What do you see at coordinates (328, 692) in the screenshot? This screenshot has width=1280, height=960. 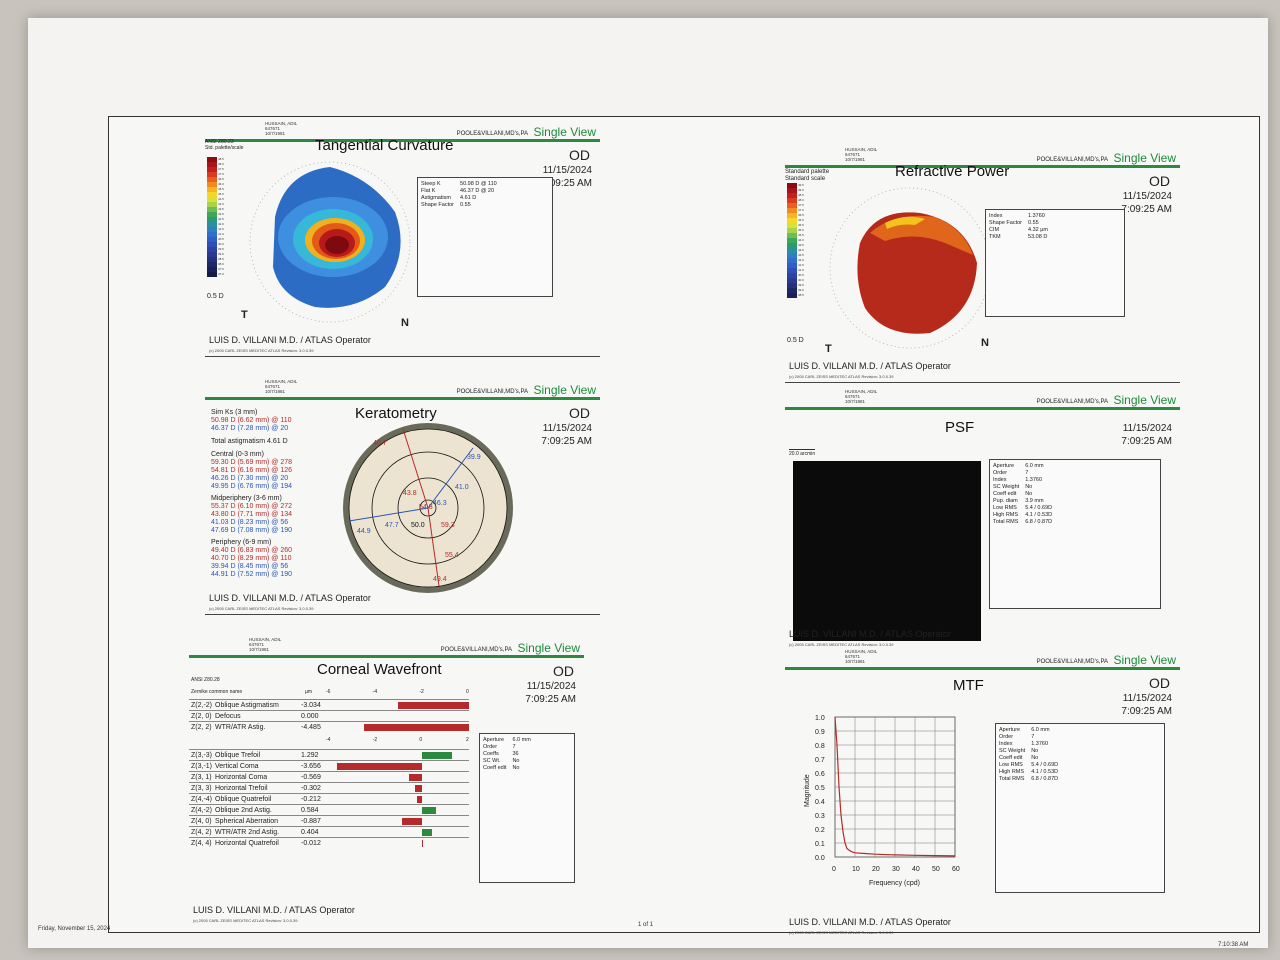 I see `axis-tick: -6` at bounding box center [328, 692].